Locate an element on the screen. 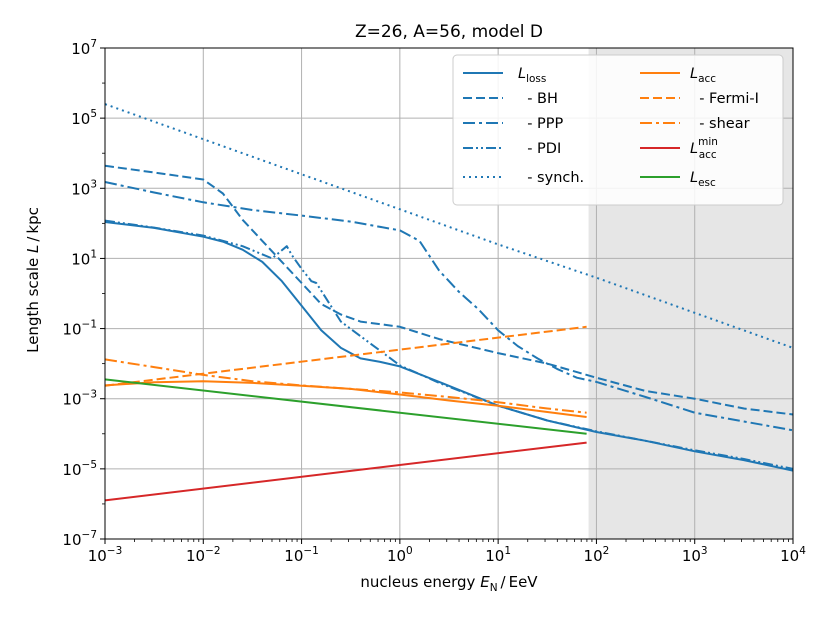 The image size is (830, 623). legend-label-shear: - shear is located at coordinates (720, 124).